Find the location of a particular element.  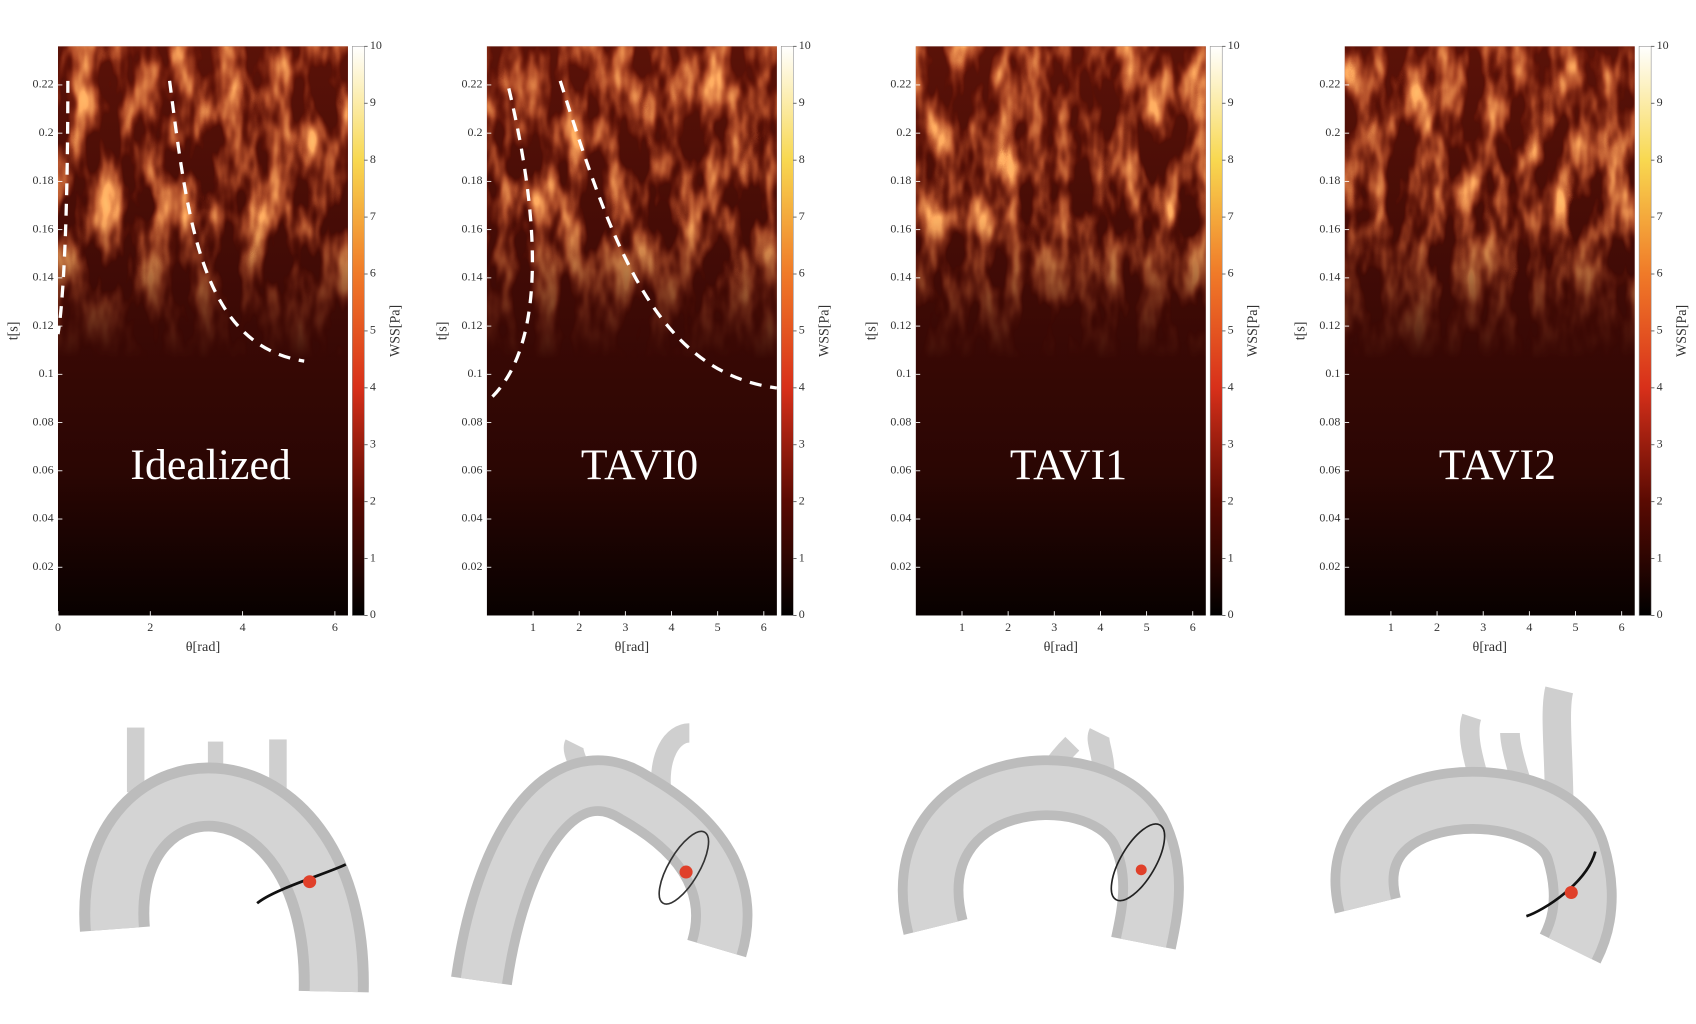

x-tick-label: 5 is located at coordinates (1147, 627).